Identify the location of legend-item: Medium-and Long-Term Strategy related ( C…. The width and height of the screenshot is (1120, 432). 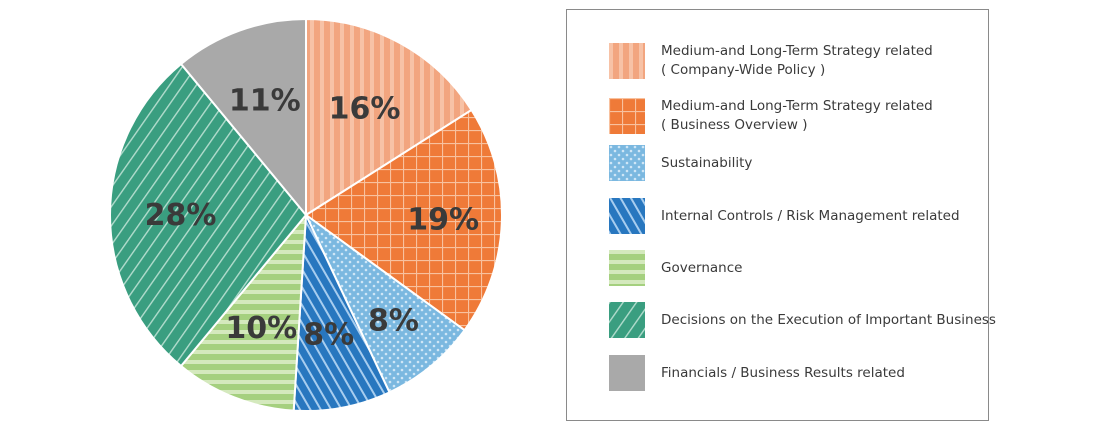
(771, 61).